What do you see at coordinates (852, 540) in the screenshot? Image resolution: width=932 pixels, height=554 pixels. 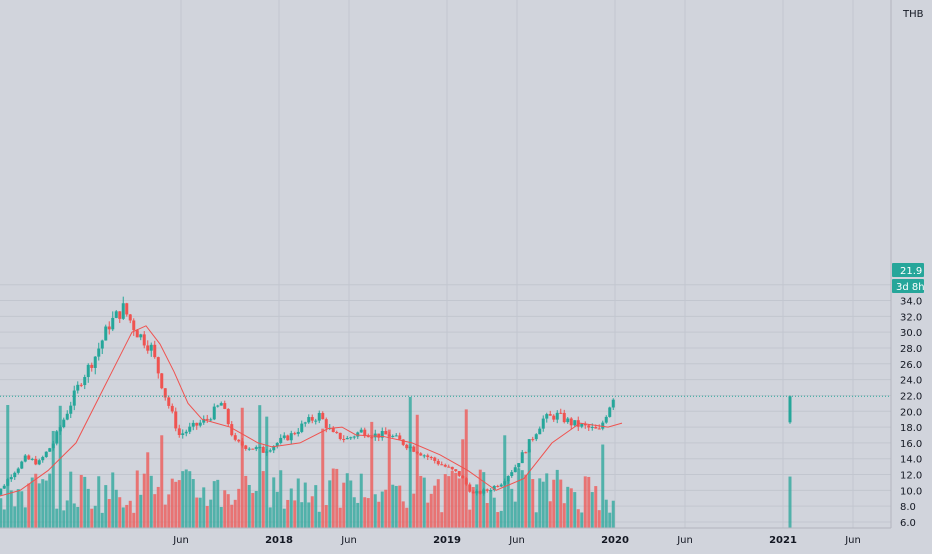 I see `x-tick-label: Jun` at bounding box center [852, 540].